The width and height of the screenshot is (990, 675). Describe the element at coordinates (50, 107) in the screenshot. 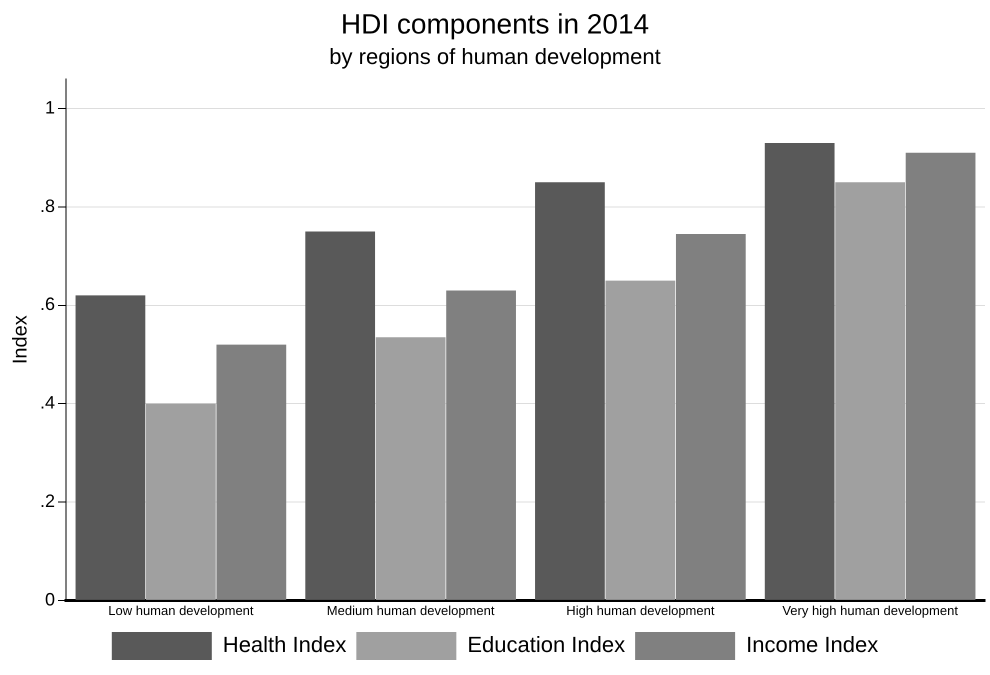

I see `y-tick-label: 1` at that location.